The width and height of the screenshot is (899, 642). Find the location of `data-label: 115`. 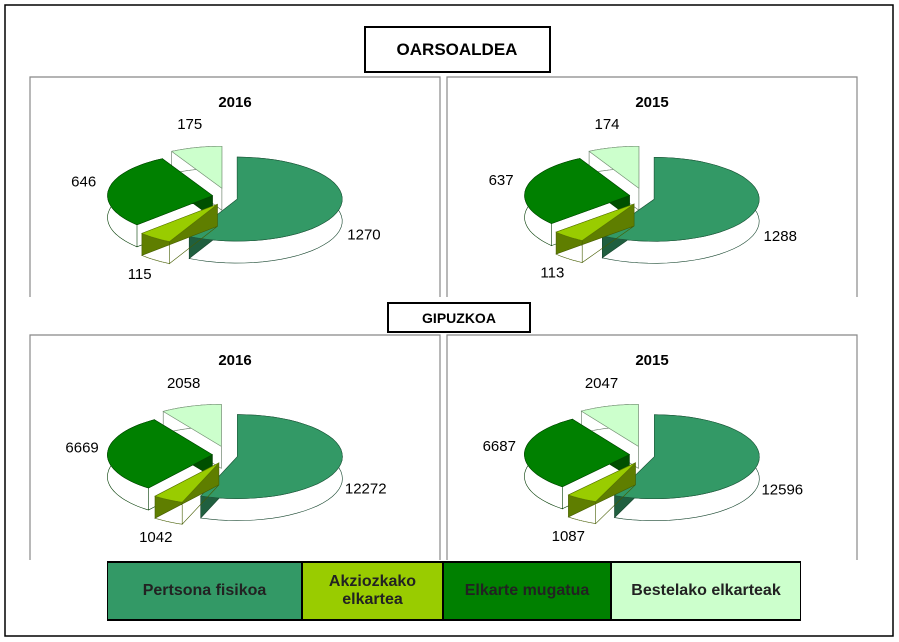

data-label: 115 is located at coordinates (140, 274).